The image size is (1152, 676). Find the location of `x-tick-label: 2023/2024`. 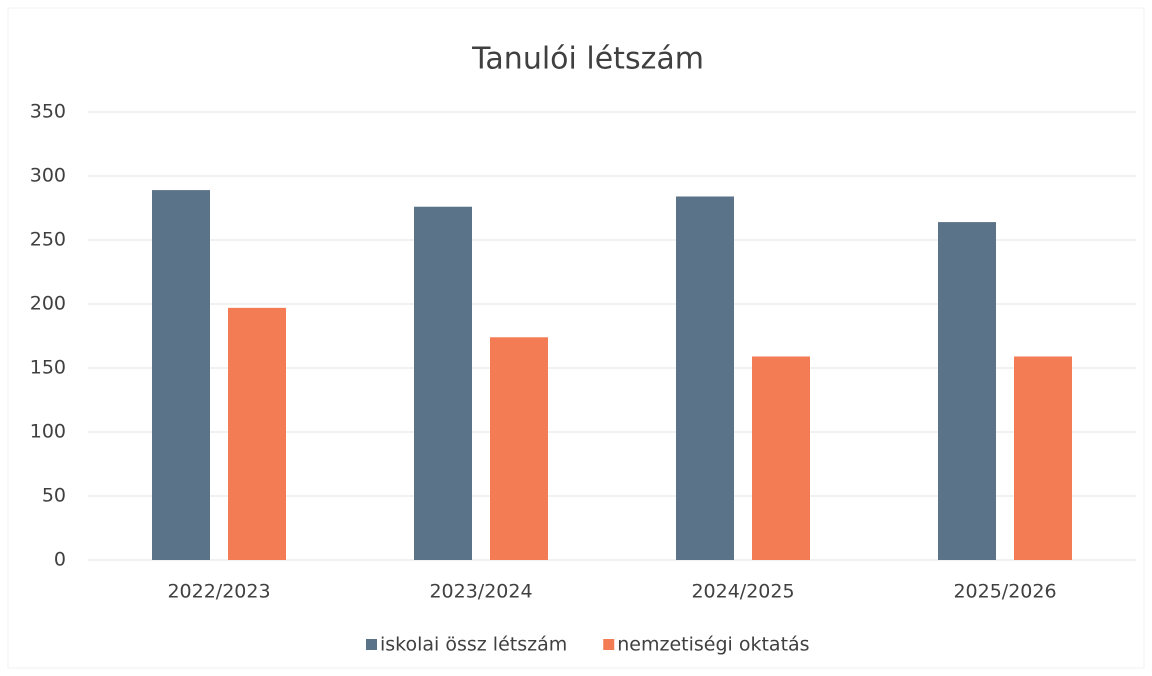

x-tick-label: 2023/2024 is located at coordinates (480, 592).